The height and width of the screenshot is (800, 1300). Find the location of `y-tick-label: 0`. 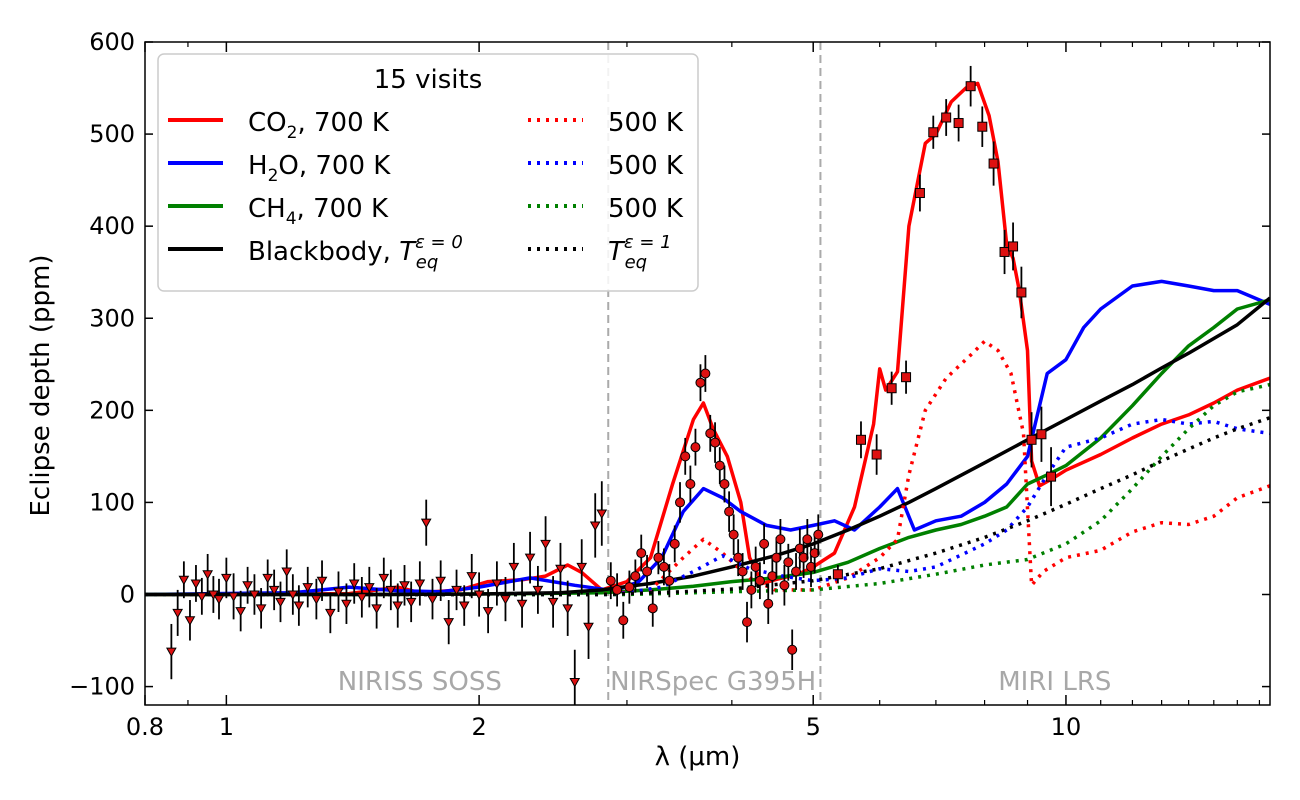

y-tick-label: 0 is located at coordinates (127, 595).